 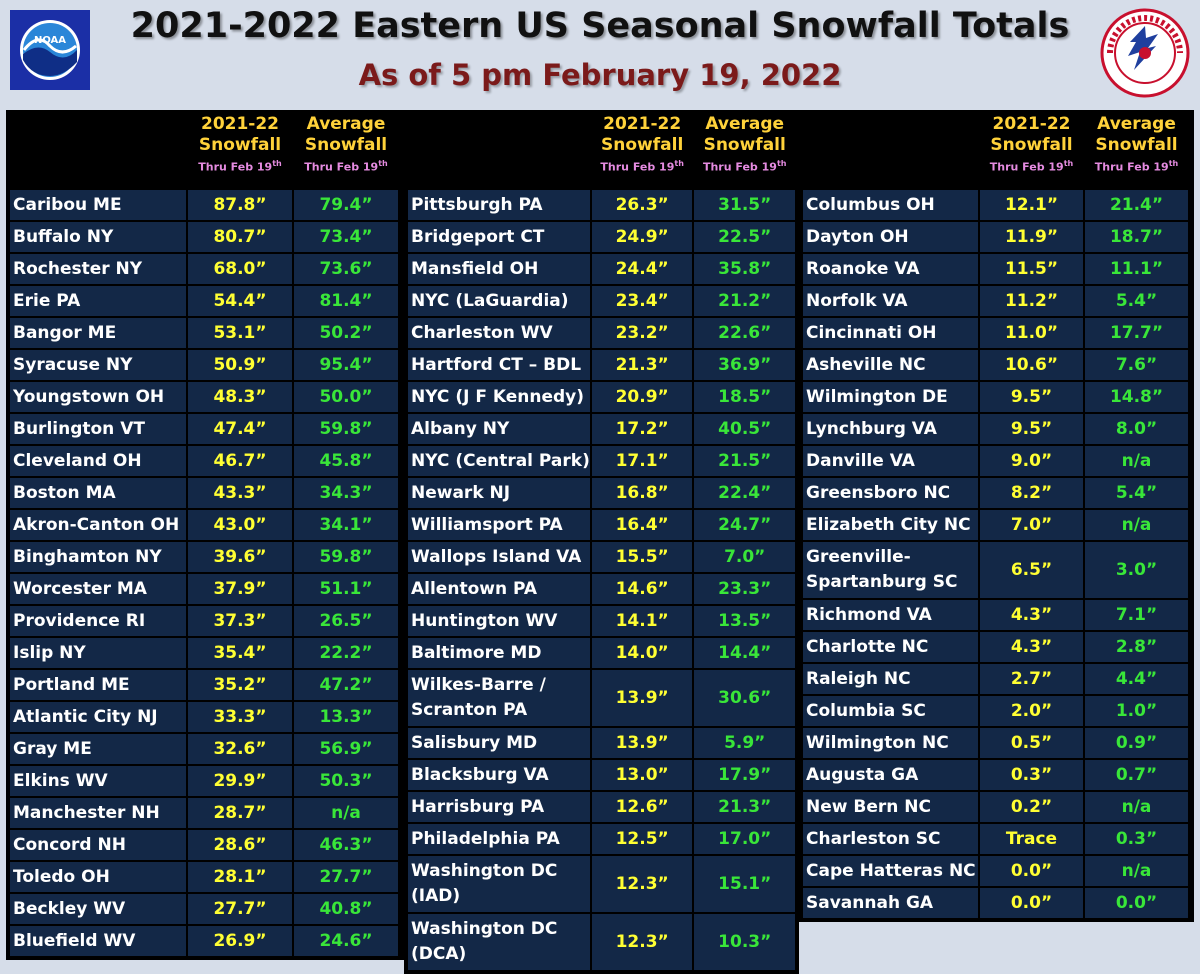 What do you see at coordinates (204, 461) in the screenshot?
I see `table-row: Cleveland OH 46.7” 45.8”` at bounding box center [204, 461].